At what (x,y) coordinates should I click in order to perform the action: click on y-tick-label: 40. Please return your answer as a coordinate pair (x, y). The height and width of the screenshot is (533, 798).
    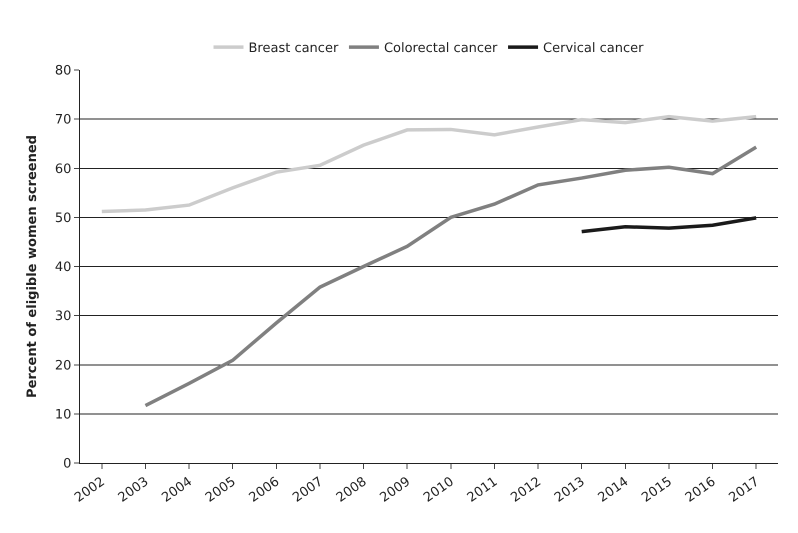
    Looking at the image, I should click on (63, 268).